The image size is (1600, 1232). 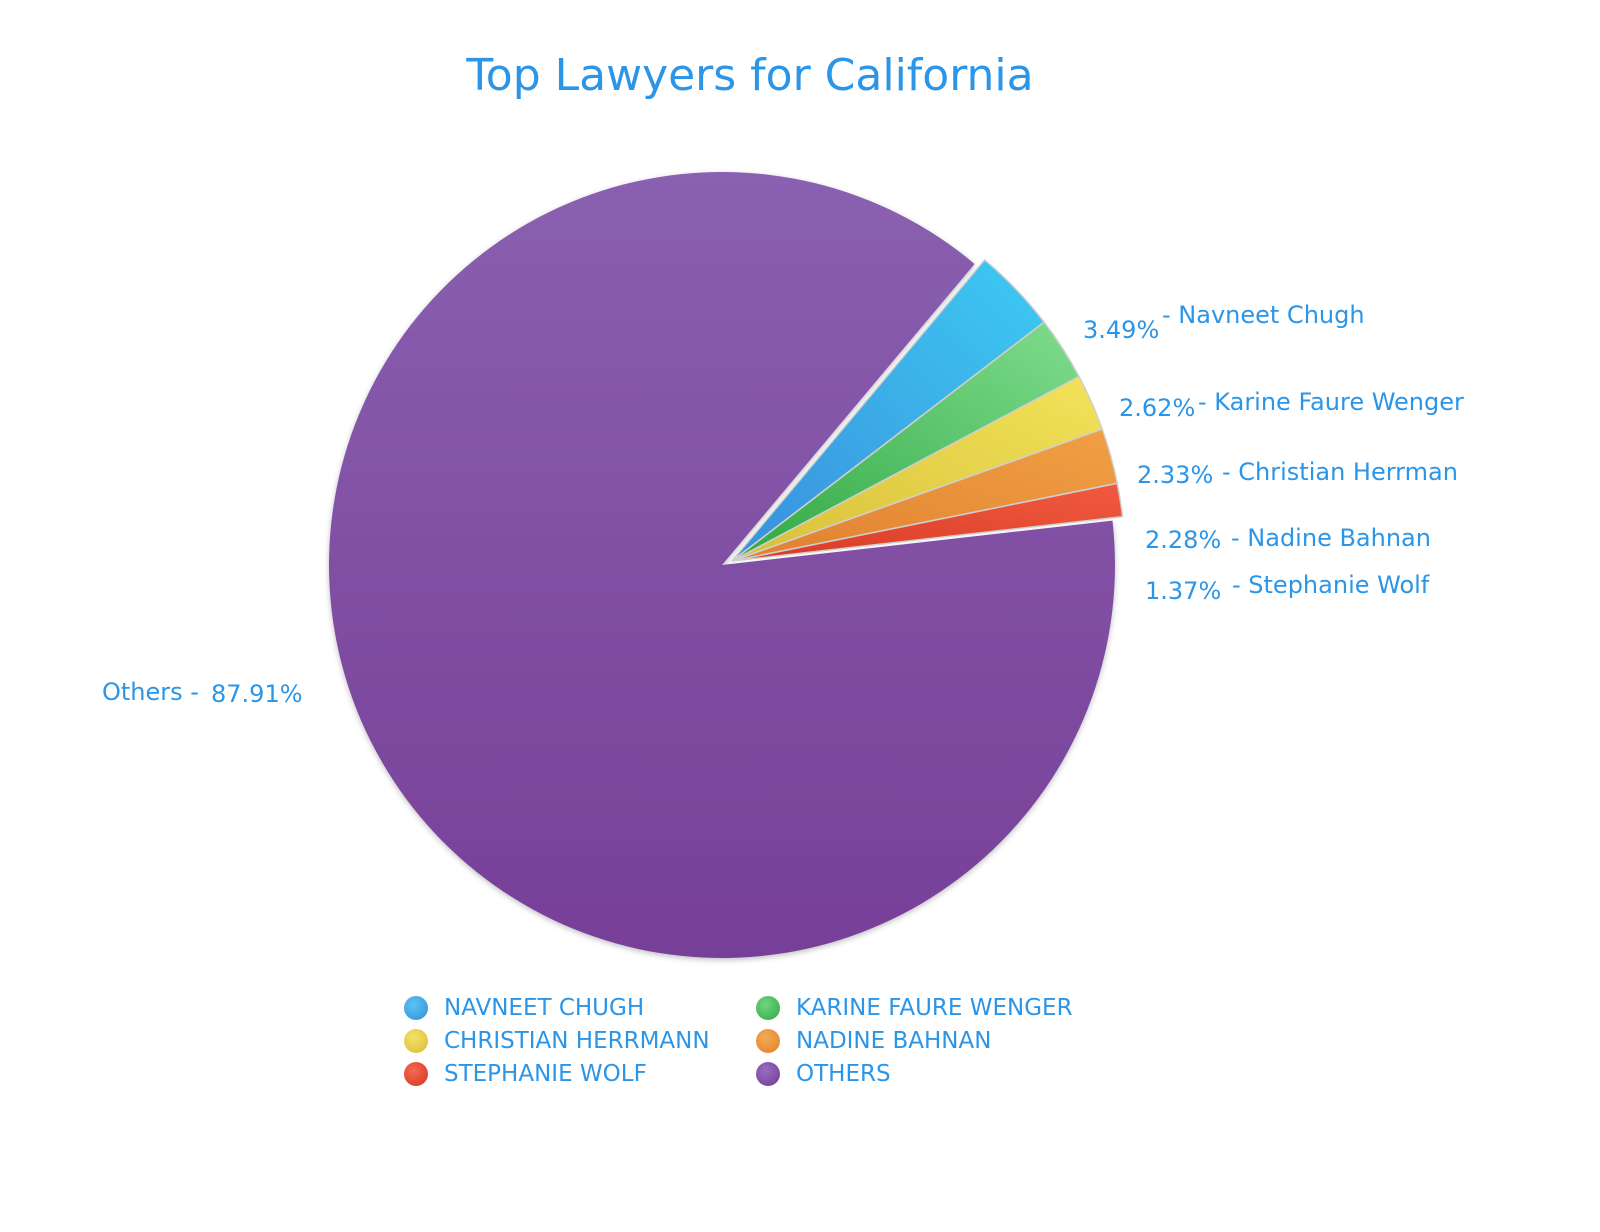 I want to click on chart-title: Top Lawyers for California, so click(x=750, y=75).